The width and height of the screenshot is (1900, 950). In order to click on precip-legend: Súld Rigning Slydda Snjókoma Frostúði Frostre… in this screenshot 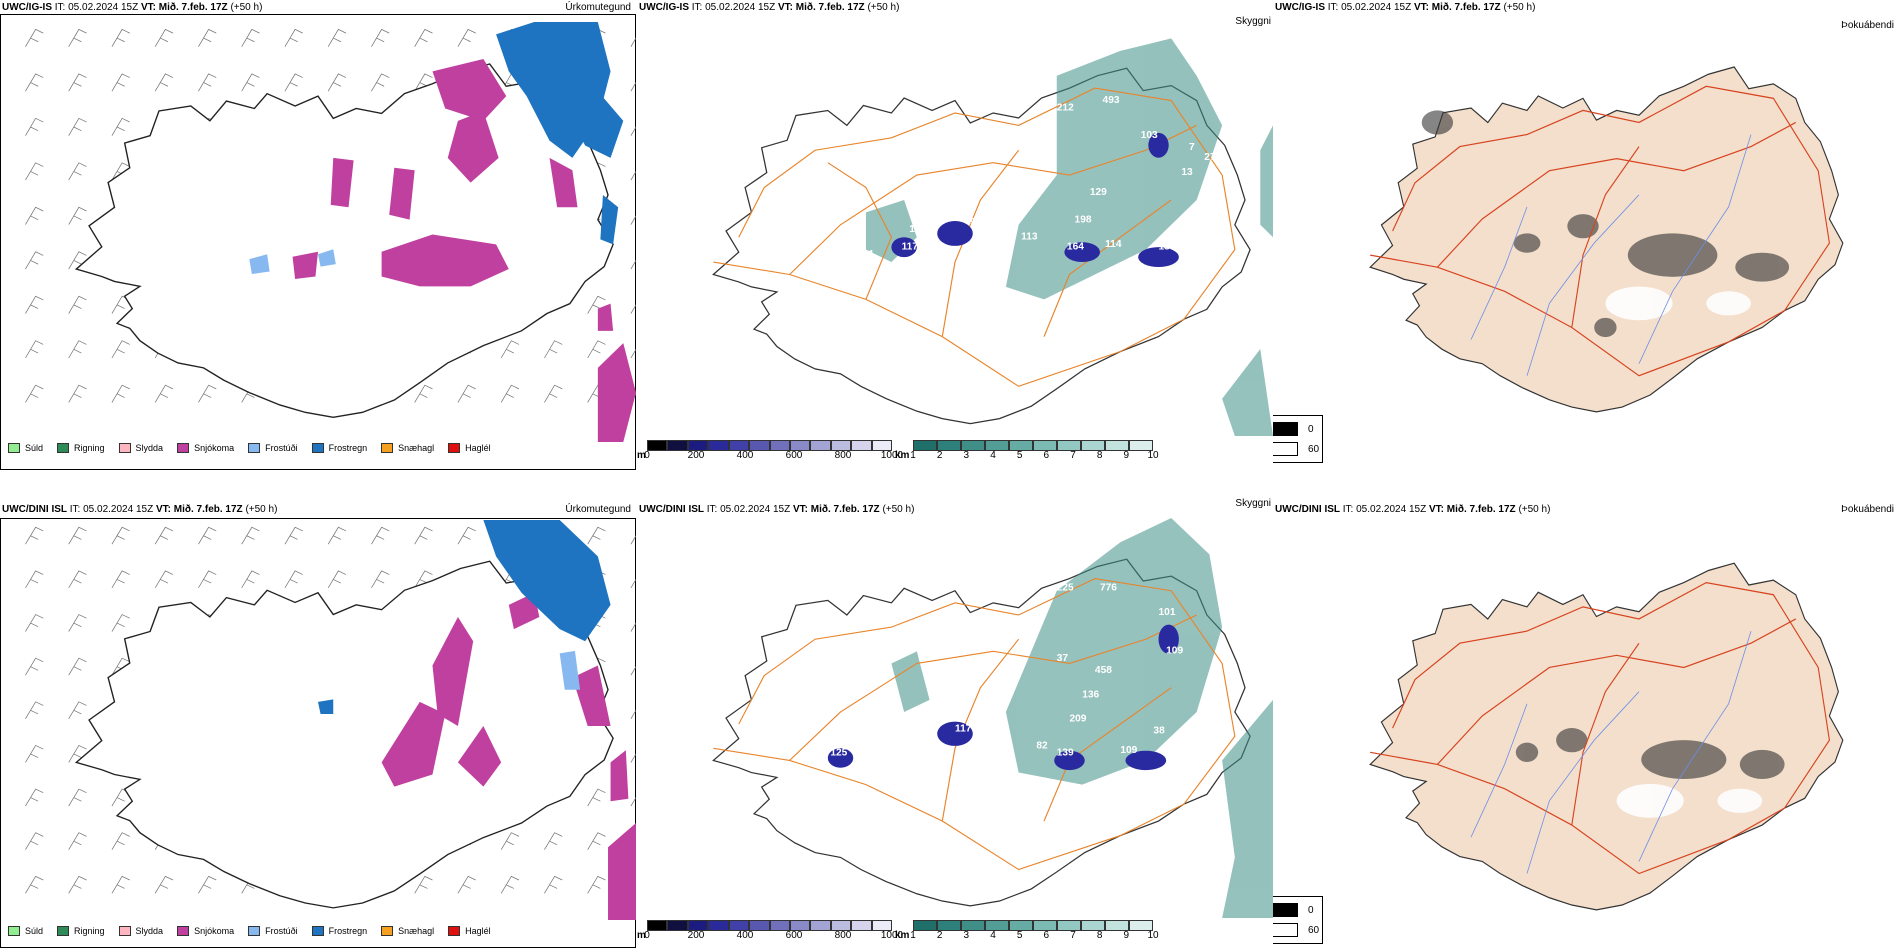, I will do `click(249, 448)`.